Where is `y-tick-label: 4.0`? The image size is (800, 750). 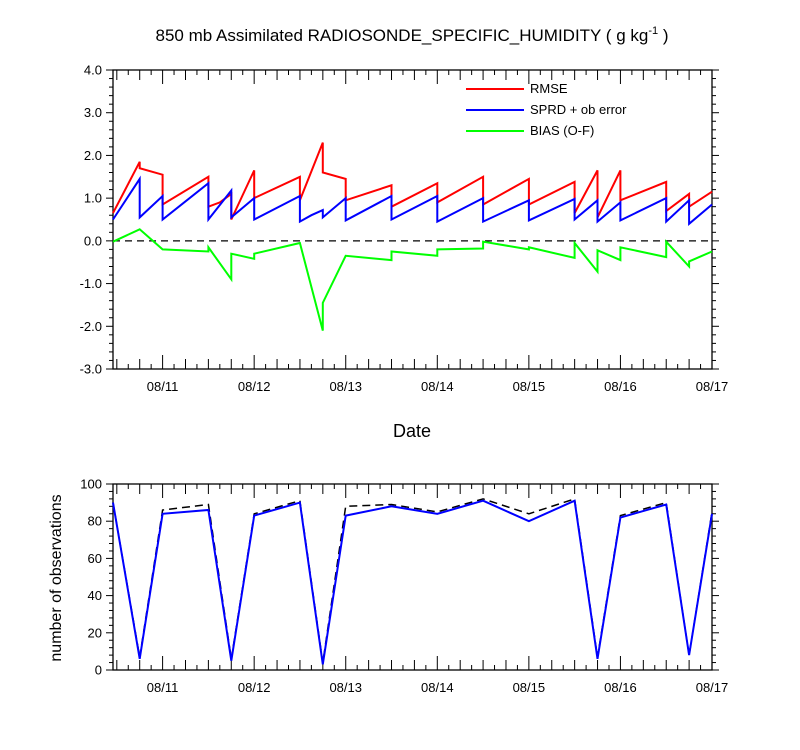
y-tick-label: 4.0 is located at coordinates (93, 70).